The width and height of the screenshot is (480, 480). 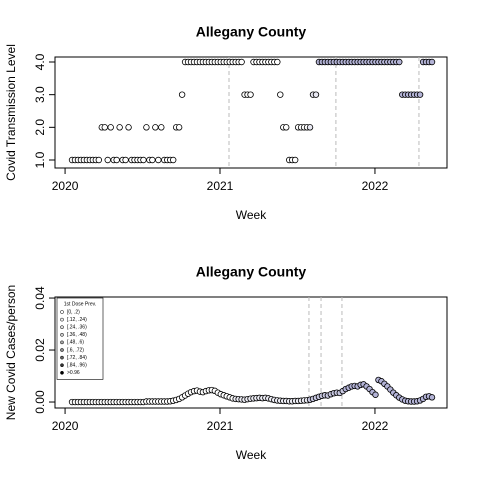 What do you see at coordinates (40, 350) in the screenshot?
I see `y-tick-label: 0.02` at bounding box center [40, 350].